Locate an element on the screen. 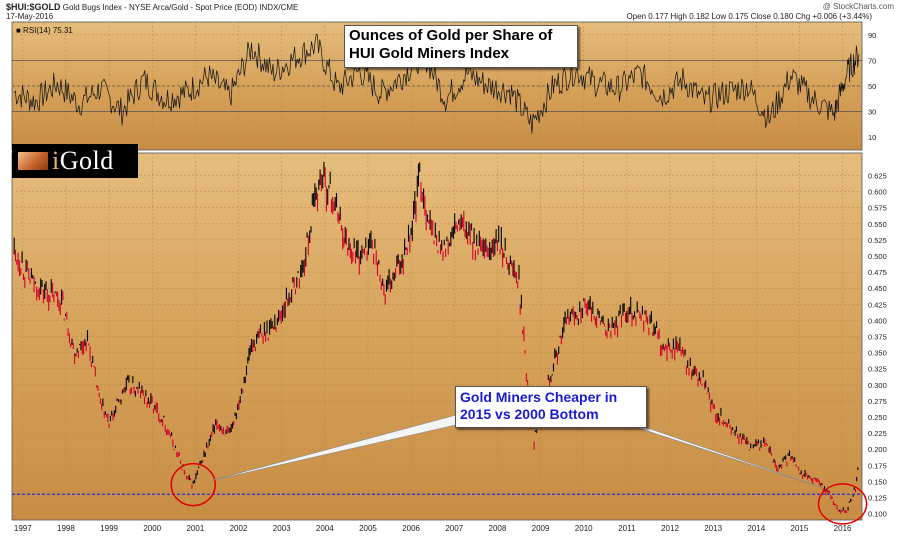 The height and width of the screenshot is (541, 900). y-tick-label: 0.200 is located at coordinates (877, 449).